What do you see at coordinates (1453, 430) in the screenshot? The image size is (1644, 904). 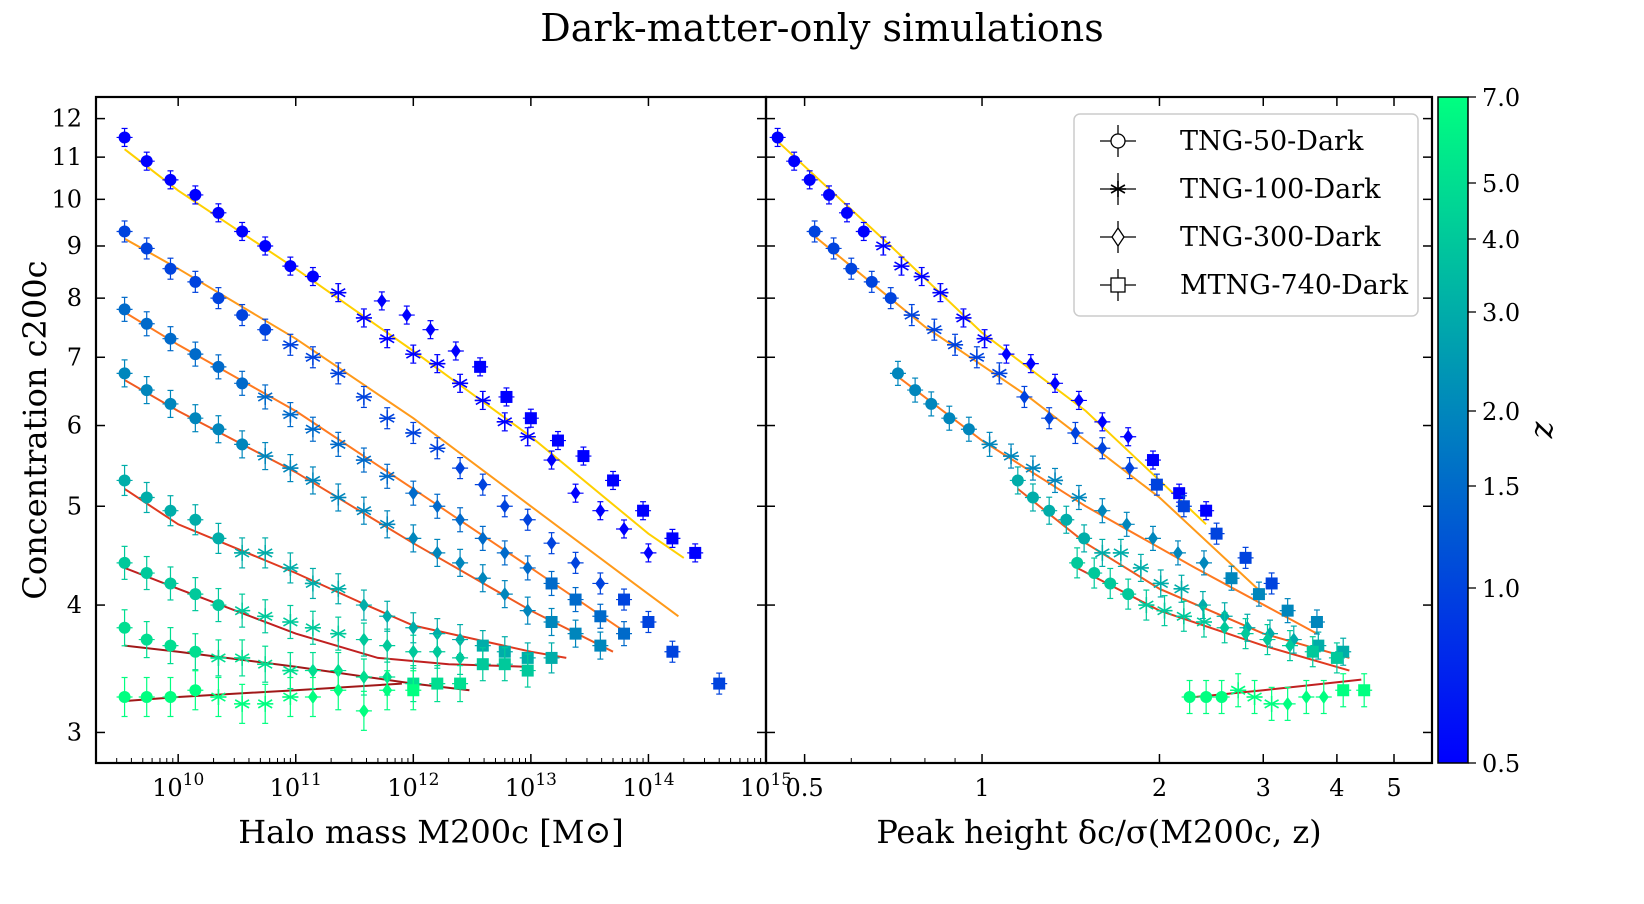 I see `colorbar-gradient` at bounding box center [1453, 430].